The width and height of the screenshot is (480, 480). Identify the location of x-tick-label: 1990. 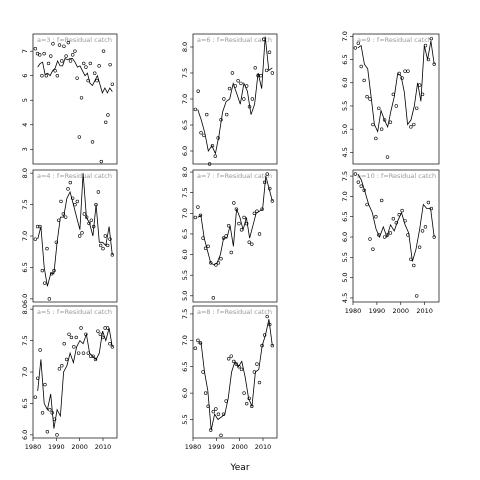
(216, 447).